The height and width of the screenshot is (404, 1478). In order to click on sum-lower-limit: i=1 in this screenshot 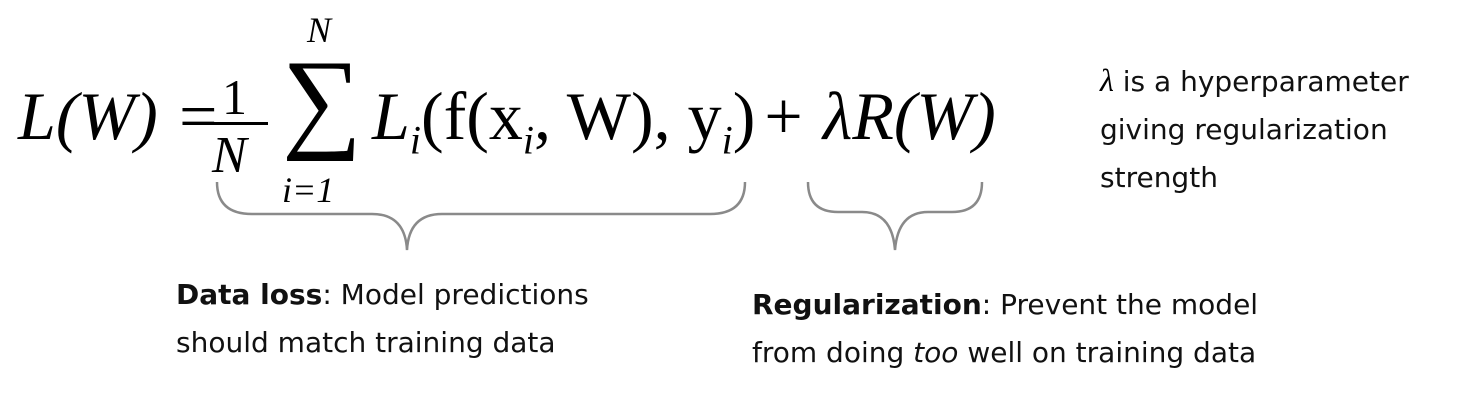, I will do `click(308, 190)`.